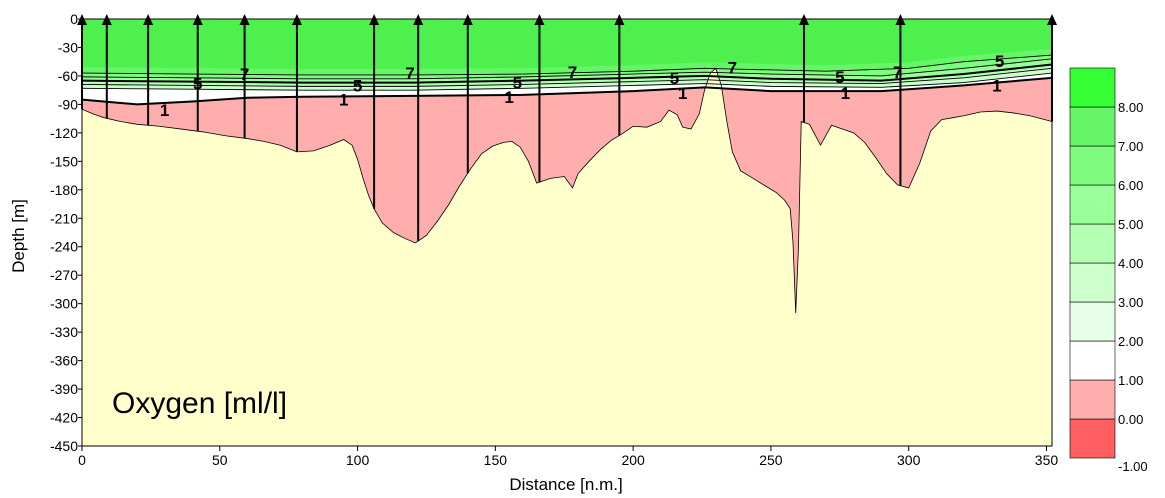  Describe the element at coordinates (64, 332) in the screenshot. I see `y-tick-label: -330` at that location.